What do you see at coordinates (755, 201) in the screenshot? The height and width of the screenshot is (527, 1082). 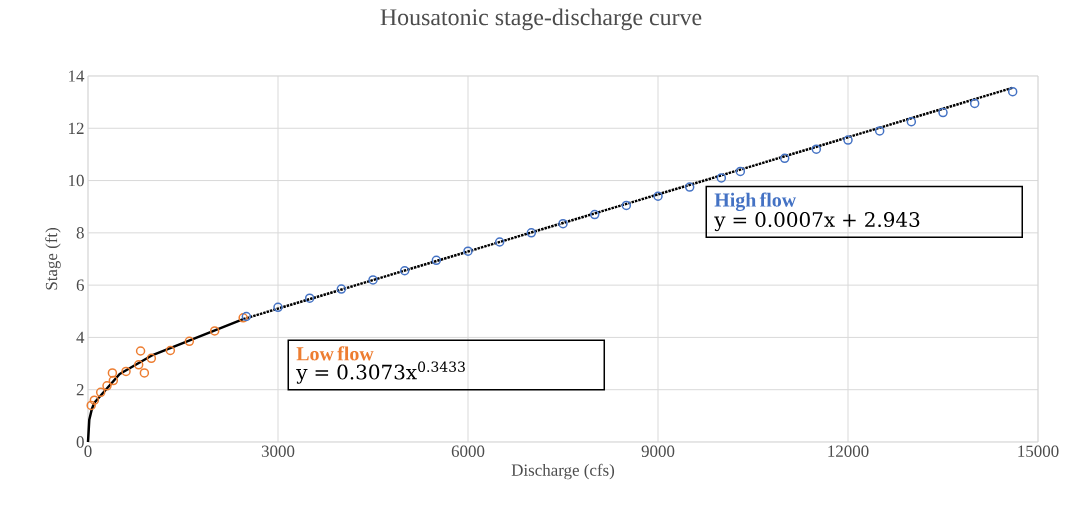 I see `series-label: High flow` at bounding box center [755, 201].